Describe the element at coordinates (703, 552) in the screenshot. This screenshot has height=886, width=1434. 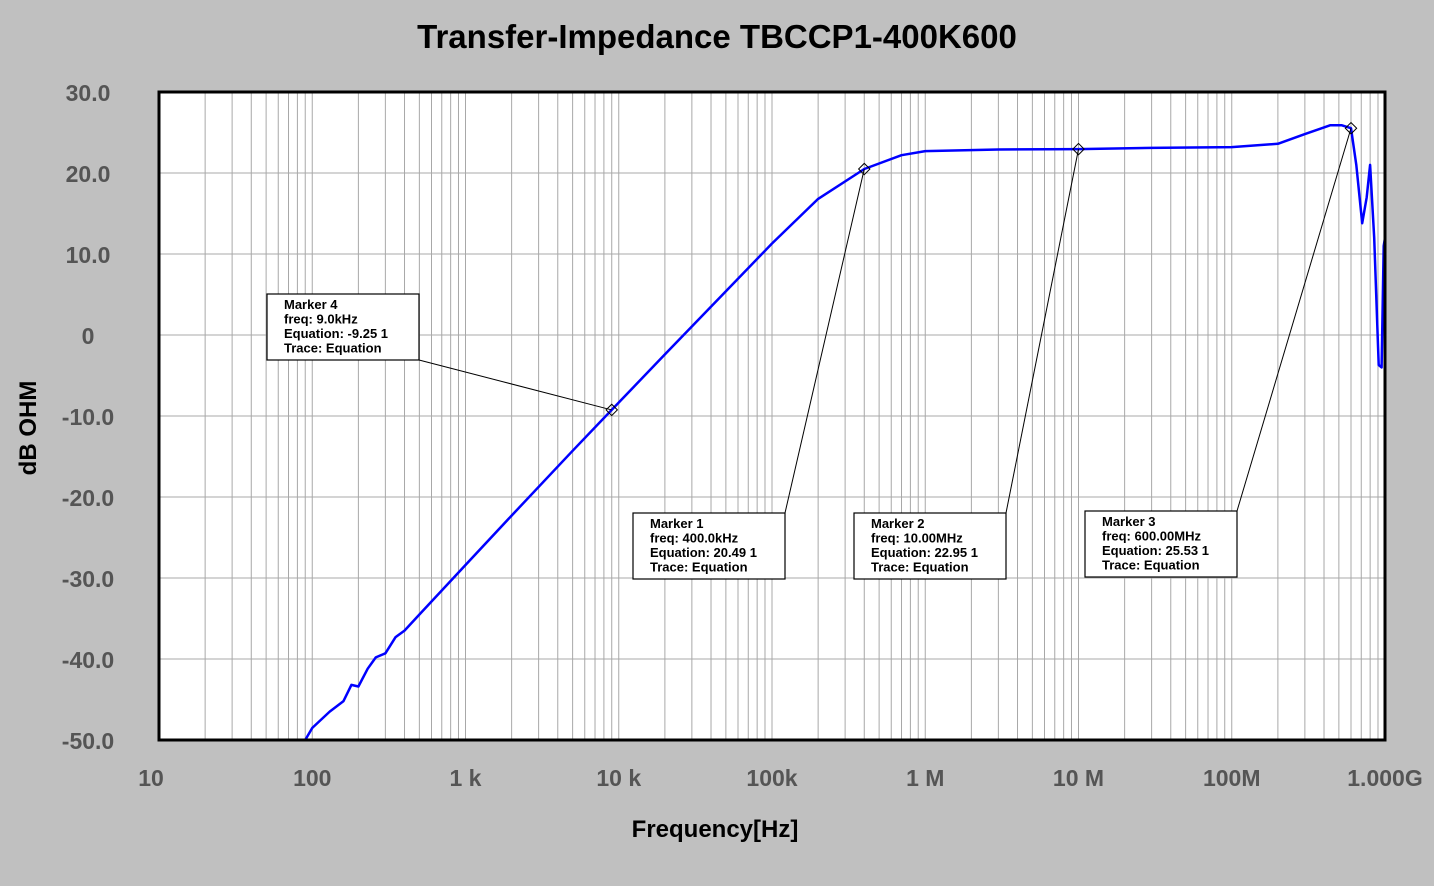
I see `marker-text: Equation: 20.49 1` at that location.